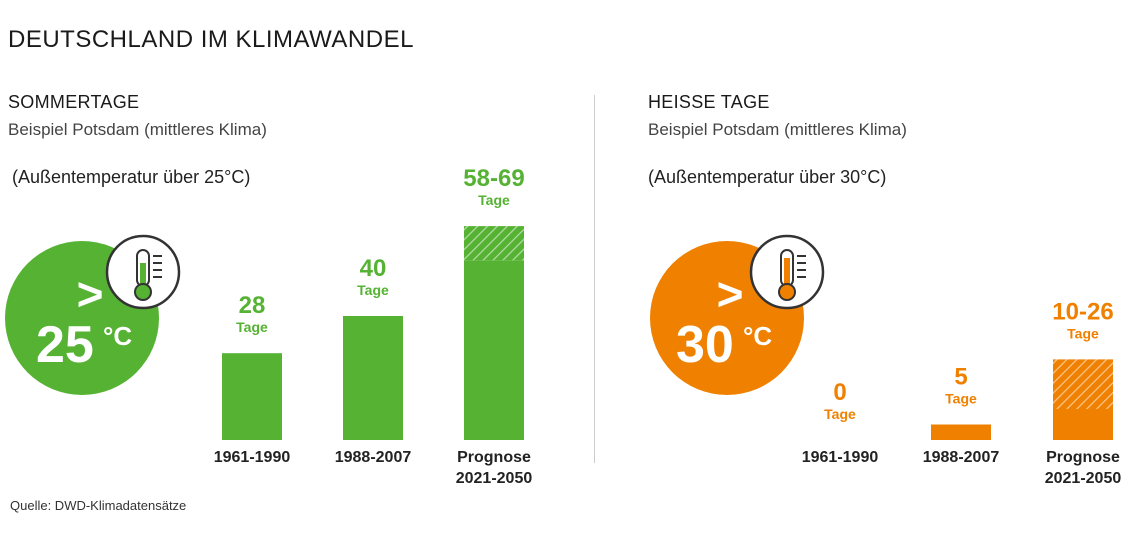  I want to click on source-note: Quelle: DWD-Klimadatensätze, so click(98, 505).